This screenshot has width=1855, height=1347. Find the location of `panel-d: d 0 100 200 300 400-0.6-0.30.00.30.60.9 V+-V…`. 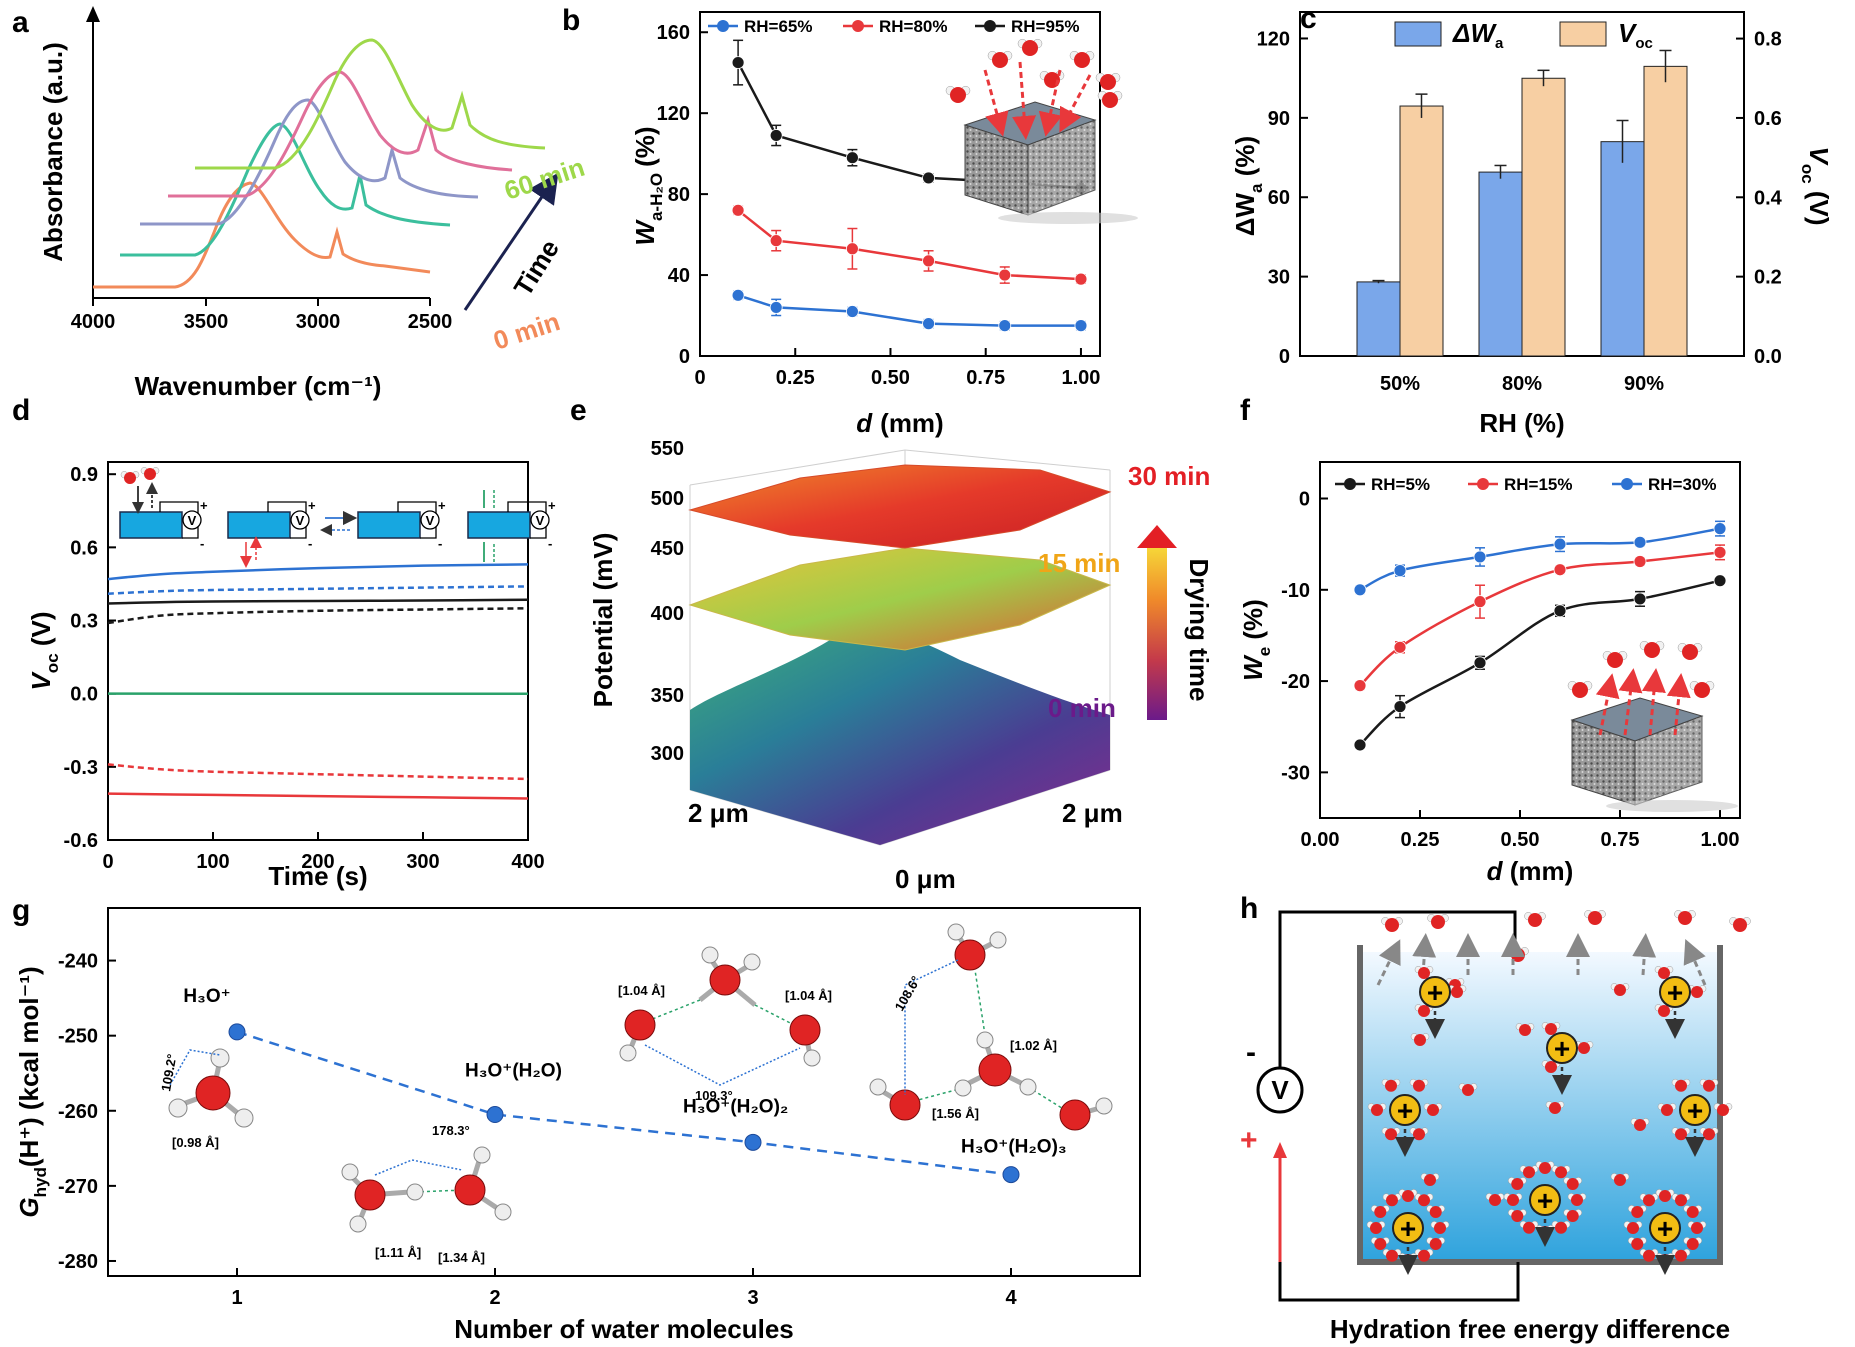

panel-d: d 0 100 200 300 400-0.6-0.30.00.30.60.9 V+-V… is located at coordinates (284, 642).